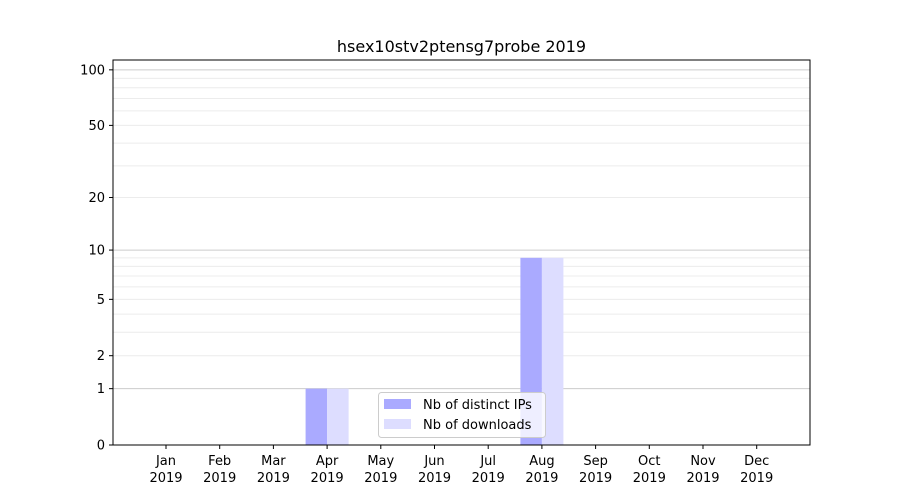  I want to click on y-tick-label: 0, so click(101, 446).